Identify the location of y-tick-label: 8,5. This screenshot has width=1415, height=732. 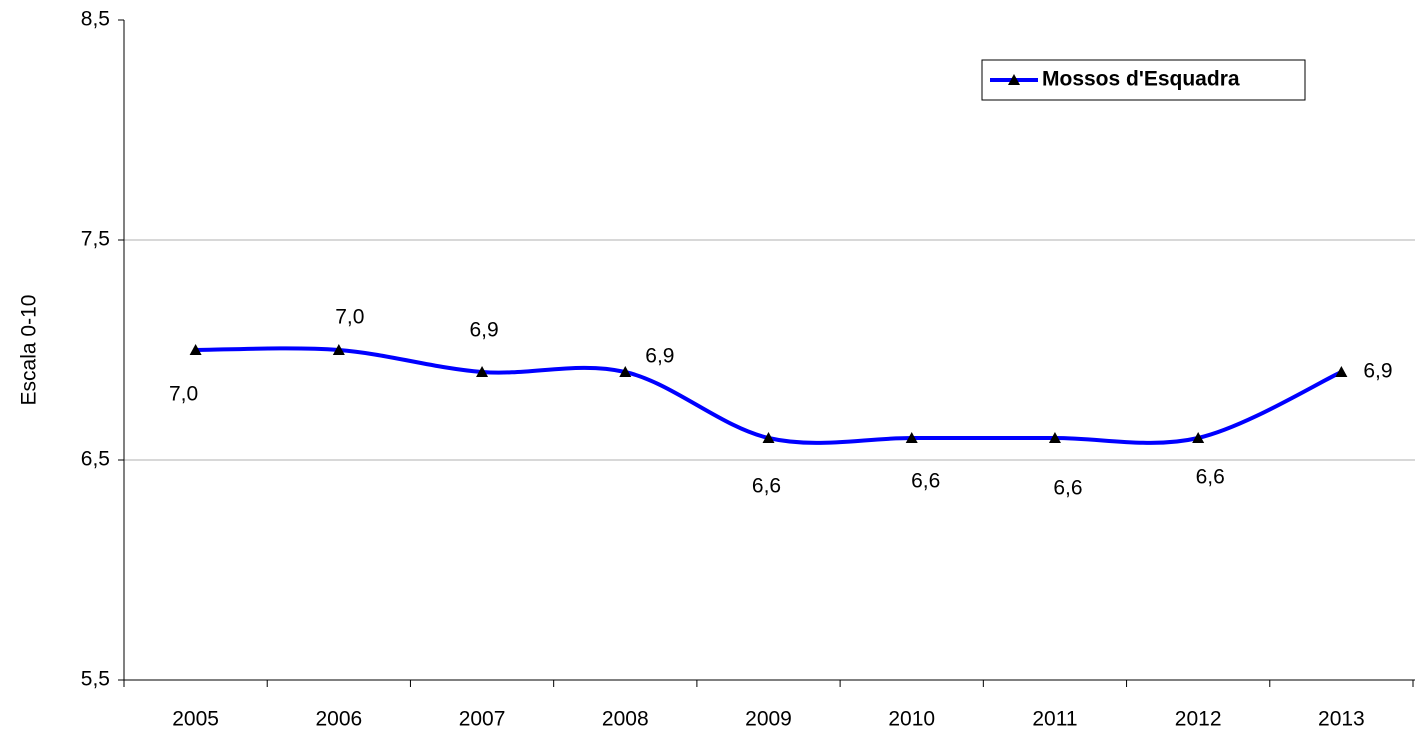
(95, 19).